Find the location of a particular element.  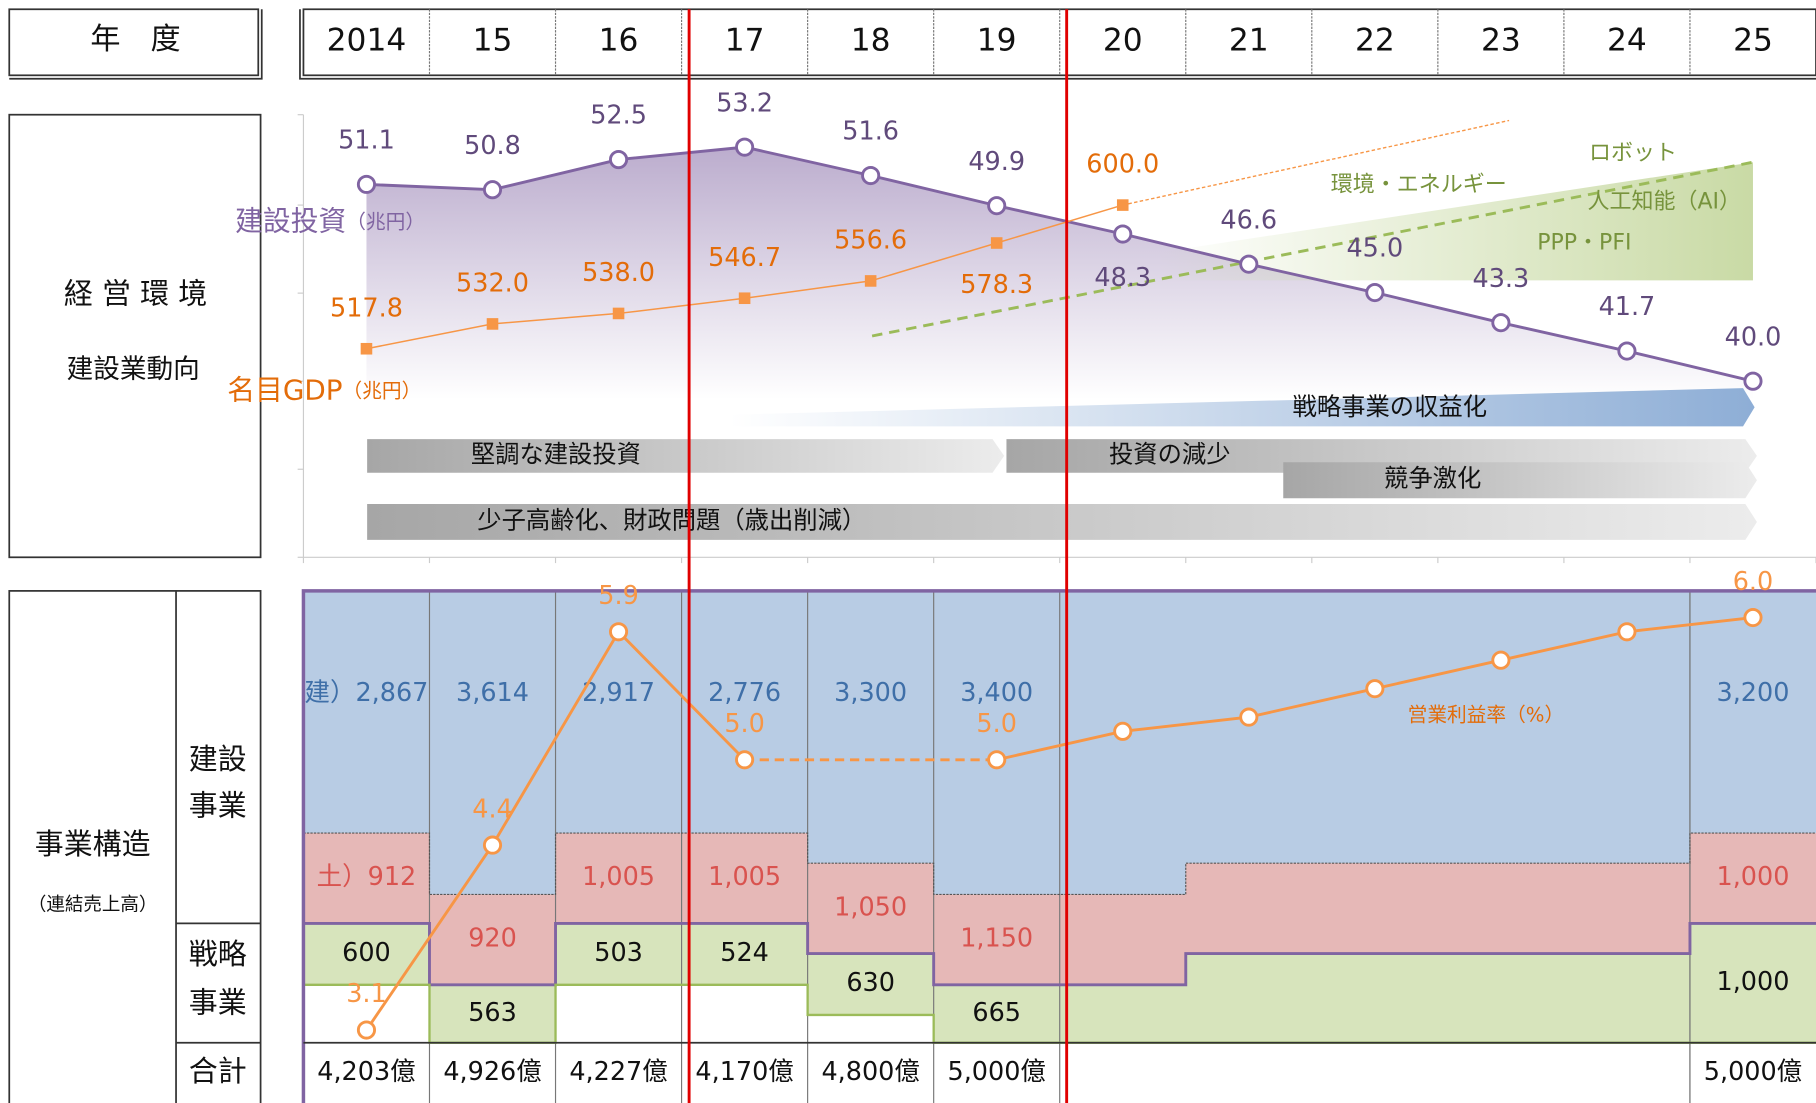

gdp-value: 532.0 is located at coordinates (492, 284).